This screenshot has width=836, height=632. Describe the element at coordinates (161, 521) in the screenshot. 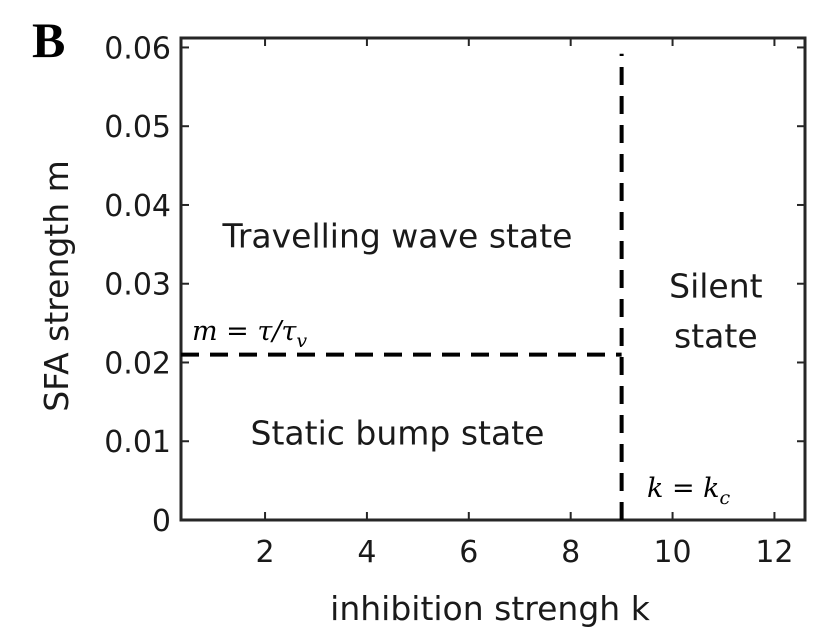

I see `y-tick-label: 0` at that location.